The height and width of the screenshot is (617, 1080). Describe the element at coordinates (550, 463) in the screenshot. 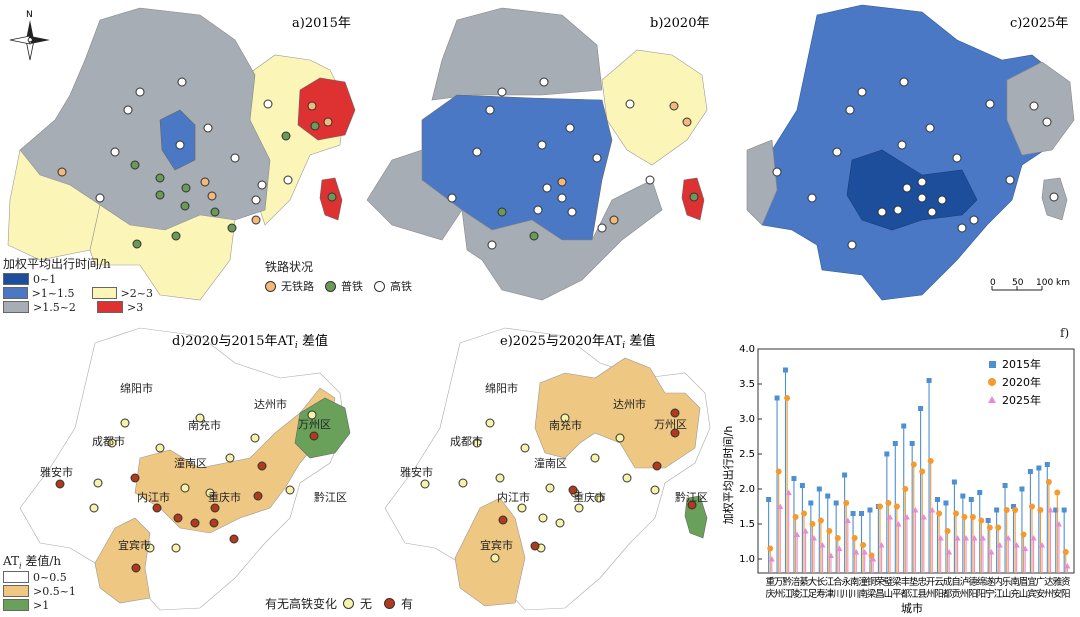

I see `city-e-tongnan: 潼南区` at that location.